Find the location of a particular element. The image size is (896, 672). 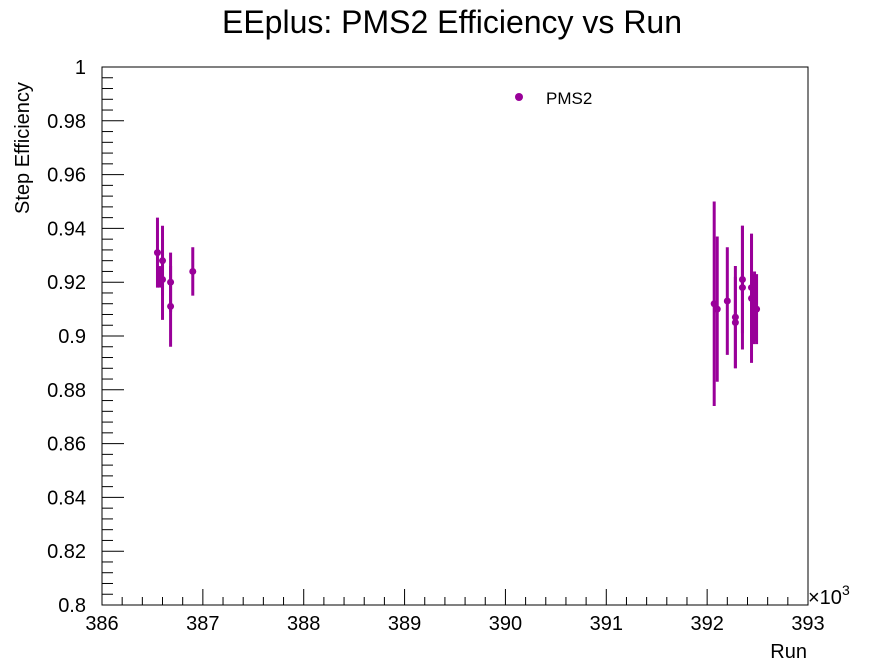

y-tick-label: 0.84 is located at coordinates (66, 498).